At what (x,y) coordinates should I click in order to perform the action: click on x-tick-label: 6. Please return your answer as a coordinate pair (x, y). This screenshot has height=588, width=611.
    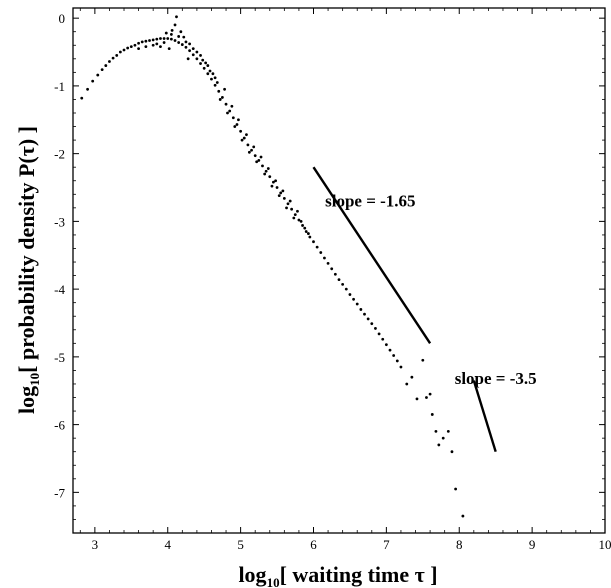
    Looking at the image, I should click on (313, 544).